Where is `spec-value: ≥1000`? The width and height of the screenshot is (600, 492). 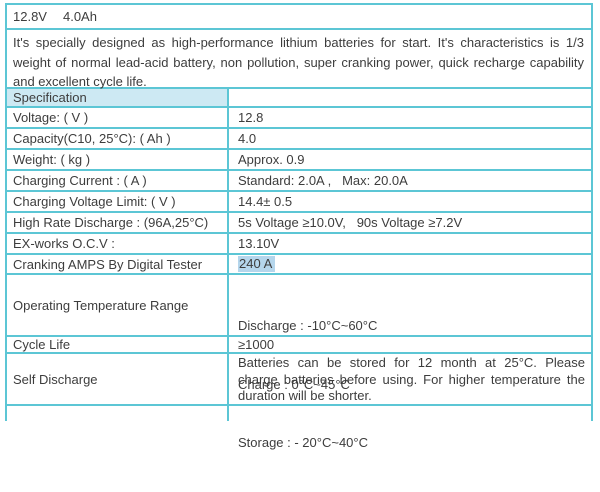
spec-value: ≥1000 is located at coordinates (256, 344).